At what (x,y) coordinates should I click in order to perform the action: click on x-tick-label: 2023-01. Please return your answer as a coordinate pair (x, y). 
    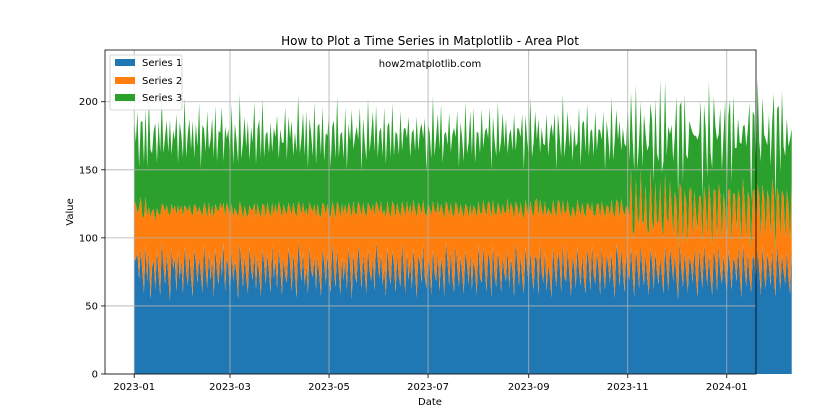
    Looking at the image, I should click on (134, 387).